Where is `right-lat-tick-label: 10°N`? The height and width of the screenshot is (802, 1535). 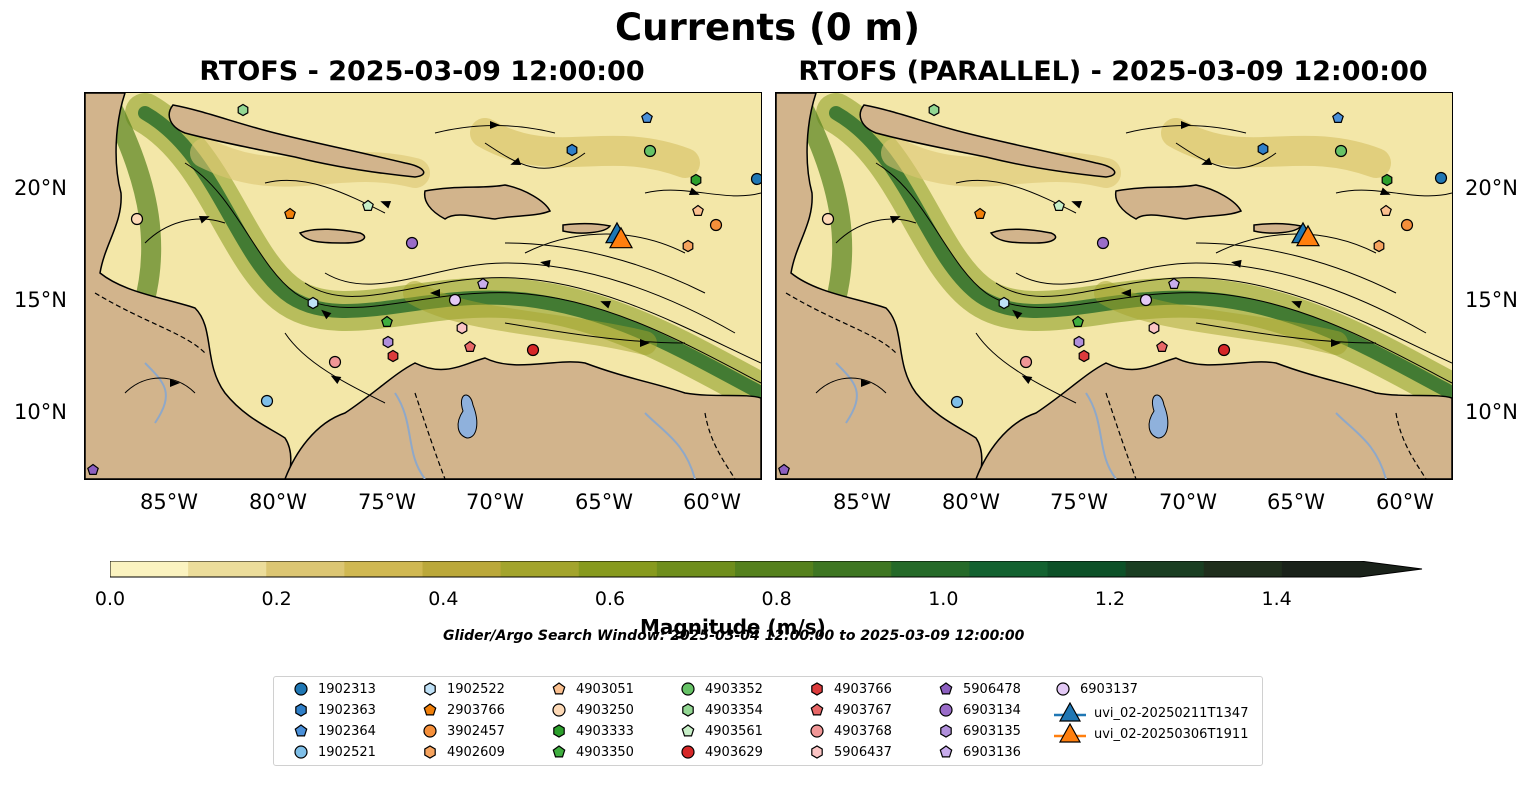 right-lat-tick-label: 10°N is located at coordinates (1491, 412).